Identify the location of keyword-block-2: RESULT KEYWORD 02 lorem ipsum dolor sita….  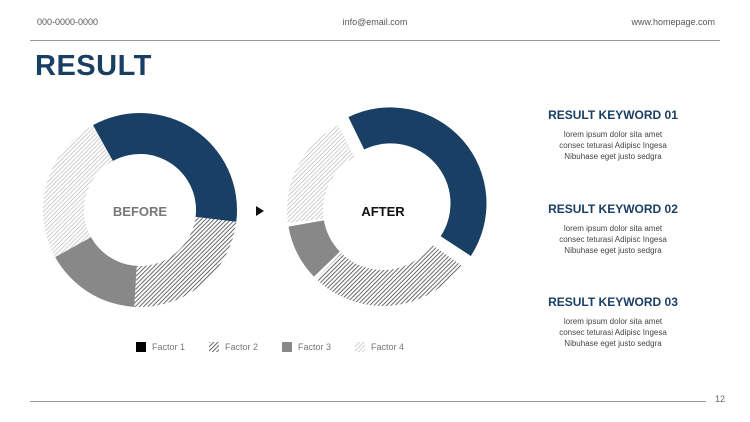
(613, 229).